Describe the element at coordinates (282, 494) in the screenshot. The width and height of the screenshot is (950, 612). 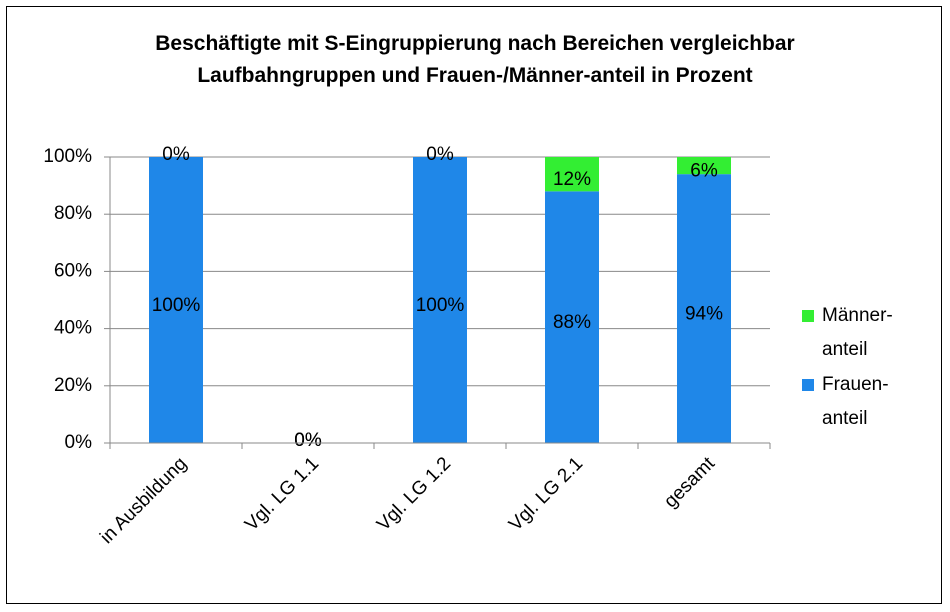
I see `x-tick-label: Vgl. LG 1.1` at that location.